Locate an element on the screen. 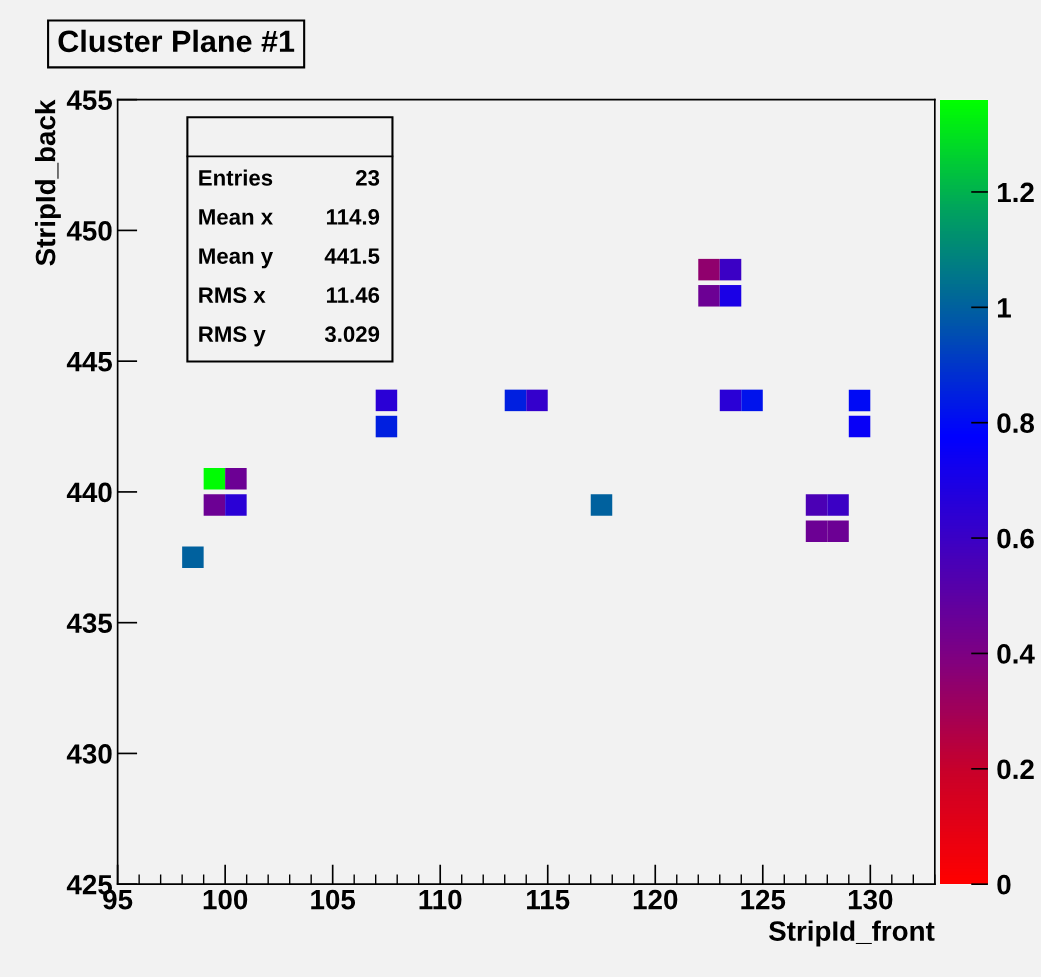 The width and height of the screenshot is (1041, 977). y-tick-label: 445 is located at coordinates (89, 362).